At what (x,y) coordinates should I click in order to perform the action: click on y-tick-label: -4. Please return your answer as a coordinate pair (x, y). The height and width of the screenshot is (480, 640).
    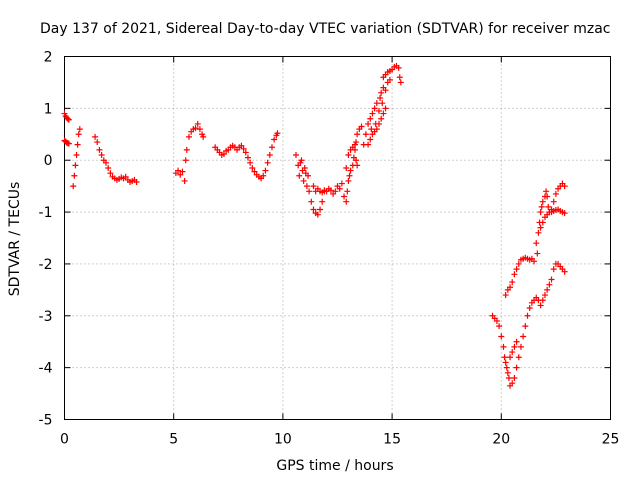
    Looking at the image, I should click on (46, 369).